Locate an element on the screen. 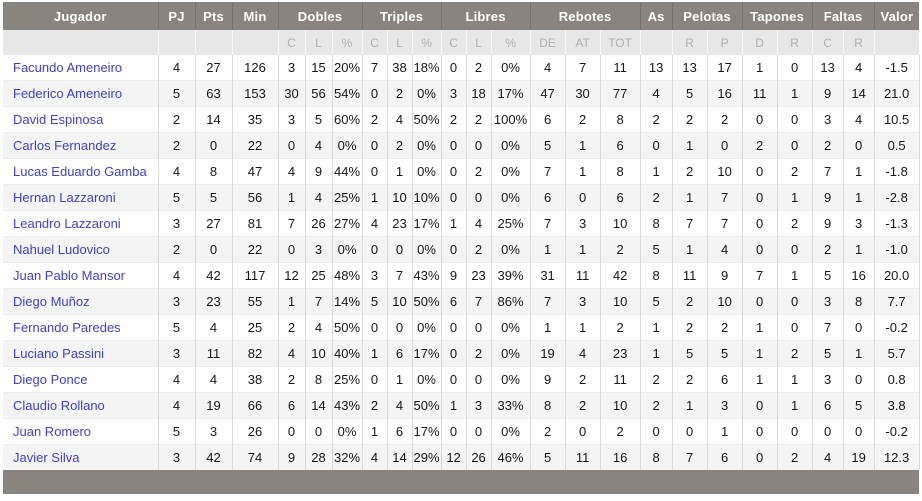  player-name-link: Juan Romero is located at coordinates (80, 431).